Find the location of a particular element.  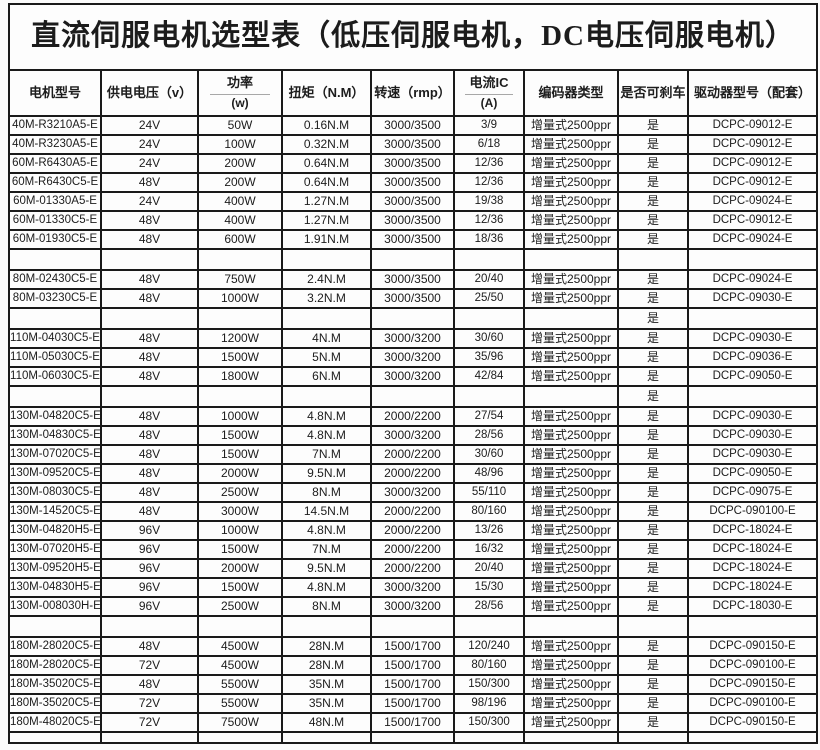

cell-power: 1000W is located at coordinates (240, 530).